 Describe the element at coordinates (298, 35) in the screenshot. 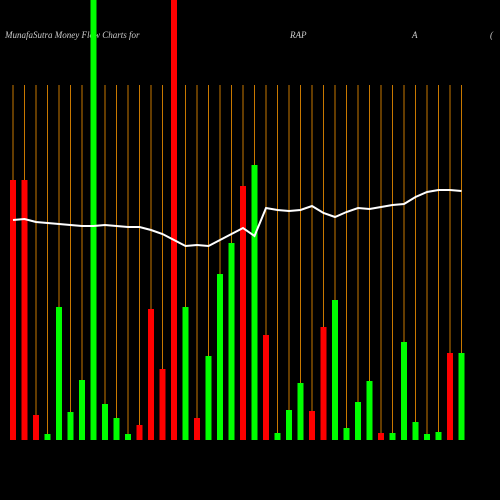

I see `title-symbol: RAP` at that location.